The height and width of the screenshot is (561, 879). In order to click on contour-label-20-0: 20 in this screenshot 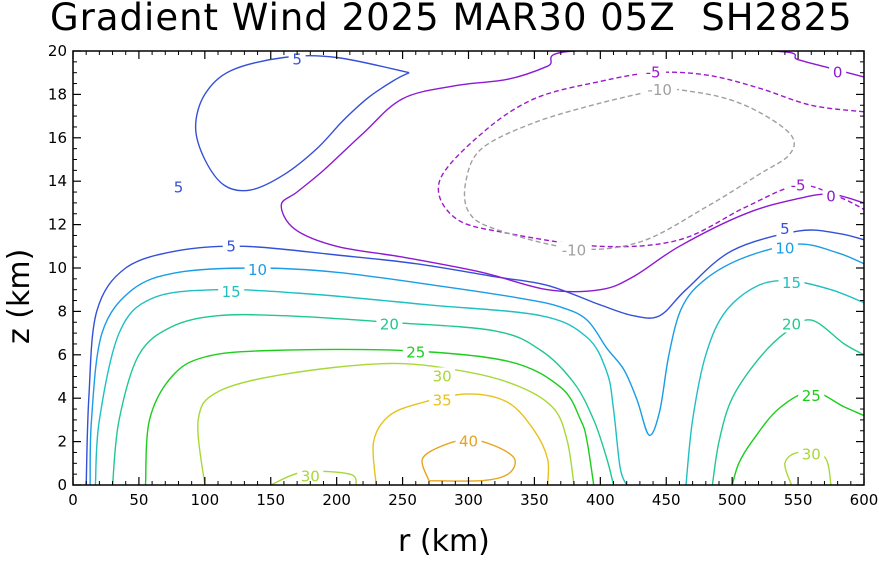, I will do `click(389, 324)`.